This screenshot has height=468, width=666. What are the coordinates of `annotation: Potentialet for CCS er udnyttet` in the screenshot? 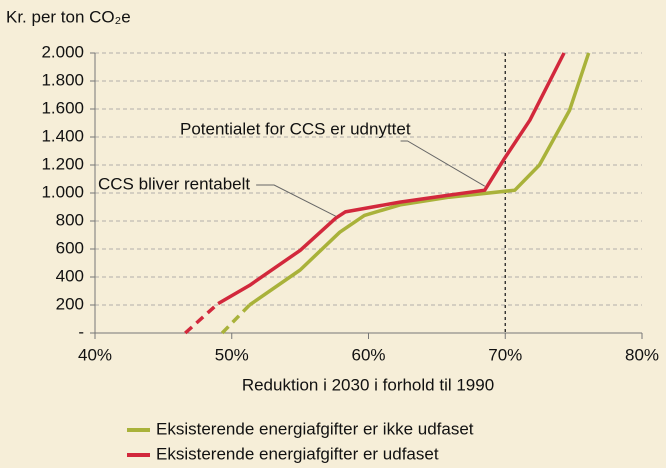 It's located at (295, 128).